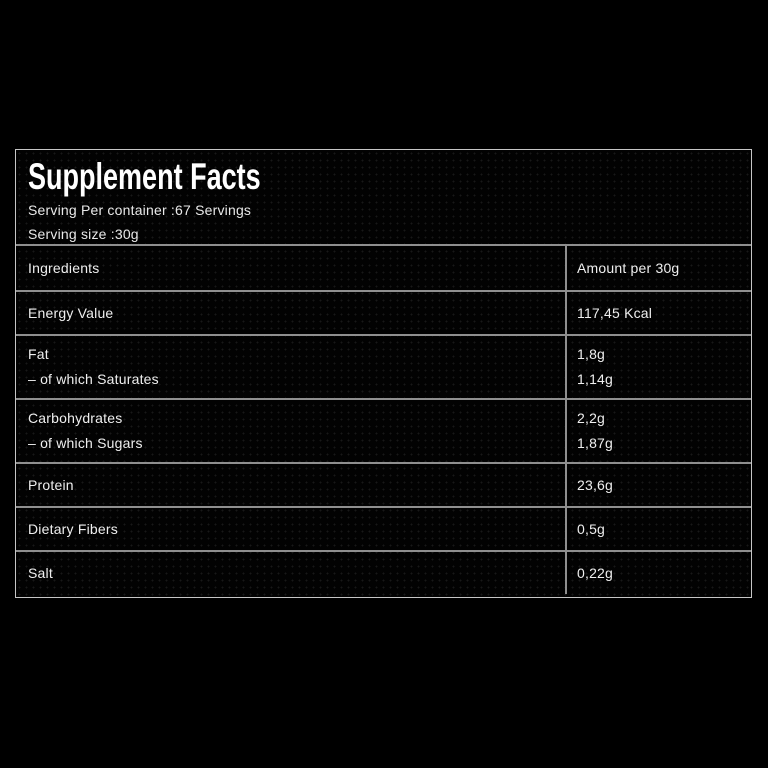 Image resolution: width=768 pixels, height=768 pixels. What do you see at coordinates (40, 572) in the screenshot?
I see `ingredient-line: Salt` at bounding box center [40, 572].